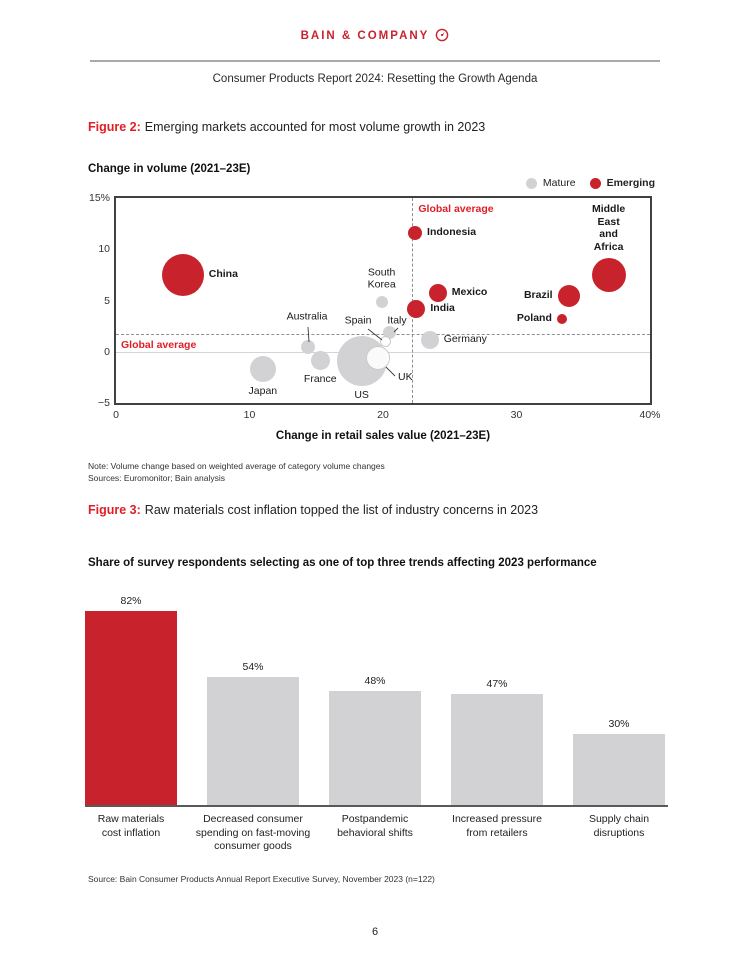 The image size is (750, 971). I want to click on legend-item-emerging: Emerging, so click(622, 183).